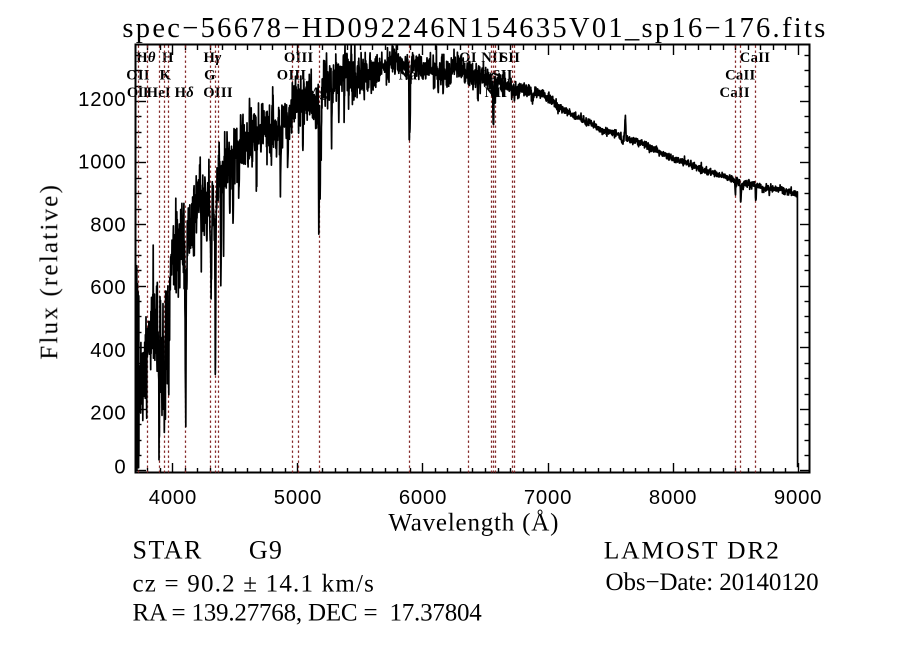 The height and width of the screenshot is (649, 900). I want to click on svg-text: Hδ, so click(185, 93).